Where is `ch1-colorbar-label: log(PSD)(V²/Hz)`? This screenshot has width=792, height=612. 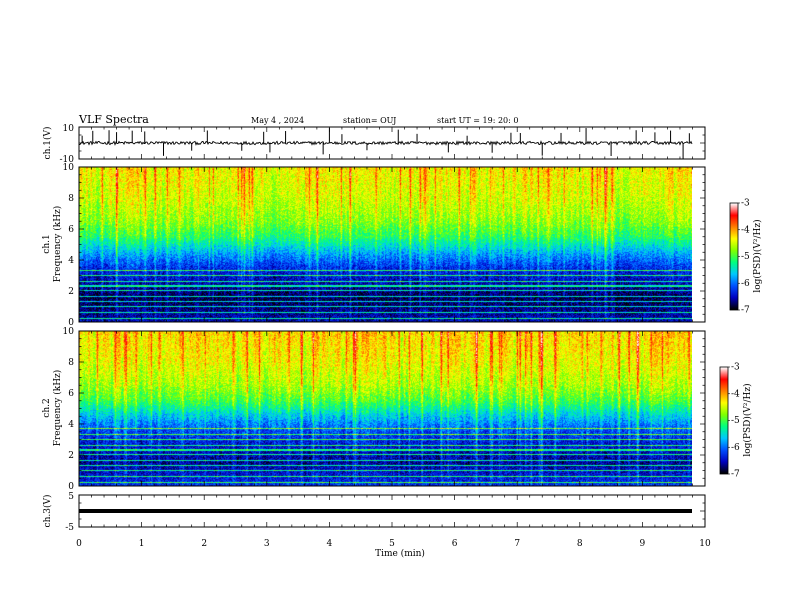
ch1-colorbar-label: log(PSD)(V²/Hz) is located at coordinates (757, 255).